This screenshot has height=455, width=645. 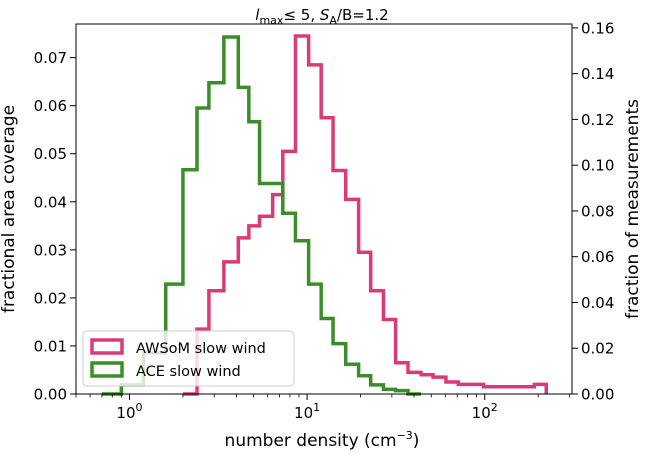 What do you see at coordinates (597, 211) in the screenshot?
I see `y-right-tick-label: 0.08` at bounding box center [597, 211].